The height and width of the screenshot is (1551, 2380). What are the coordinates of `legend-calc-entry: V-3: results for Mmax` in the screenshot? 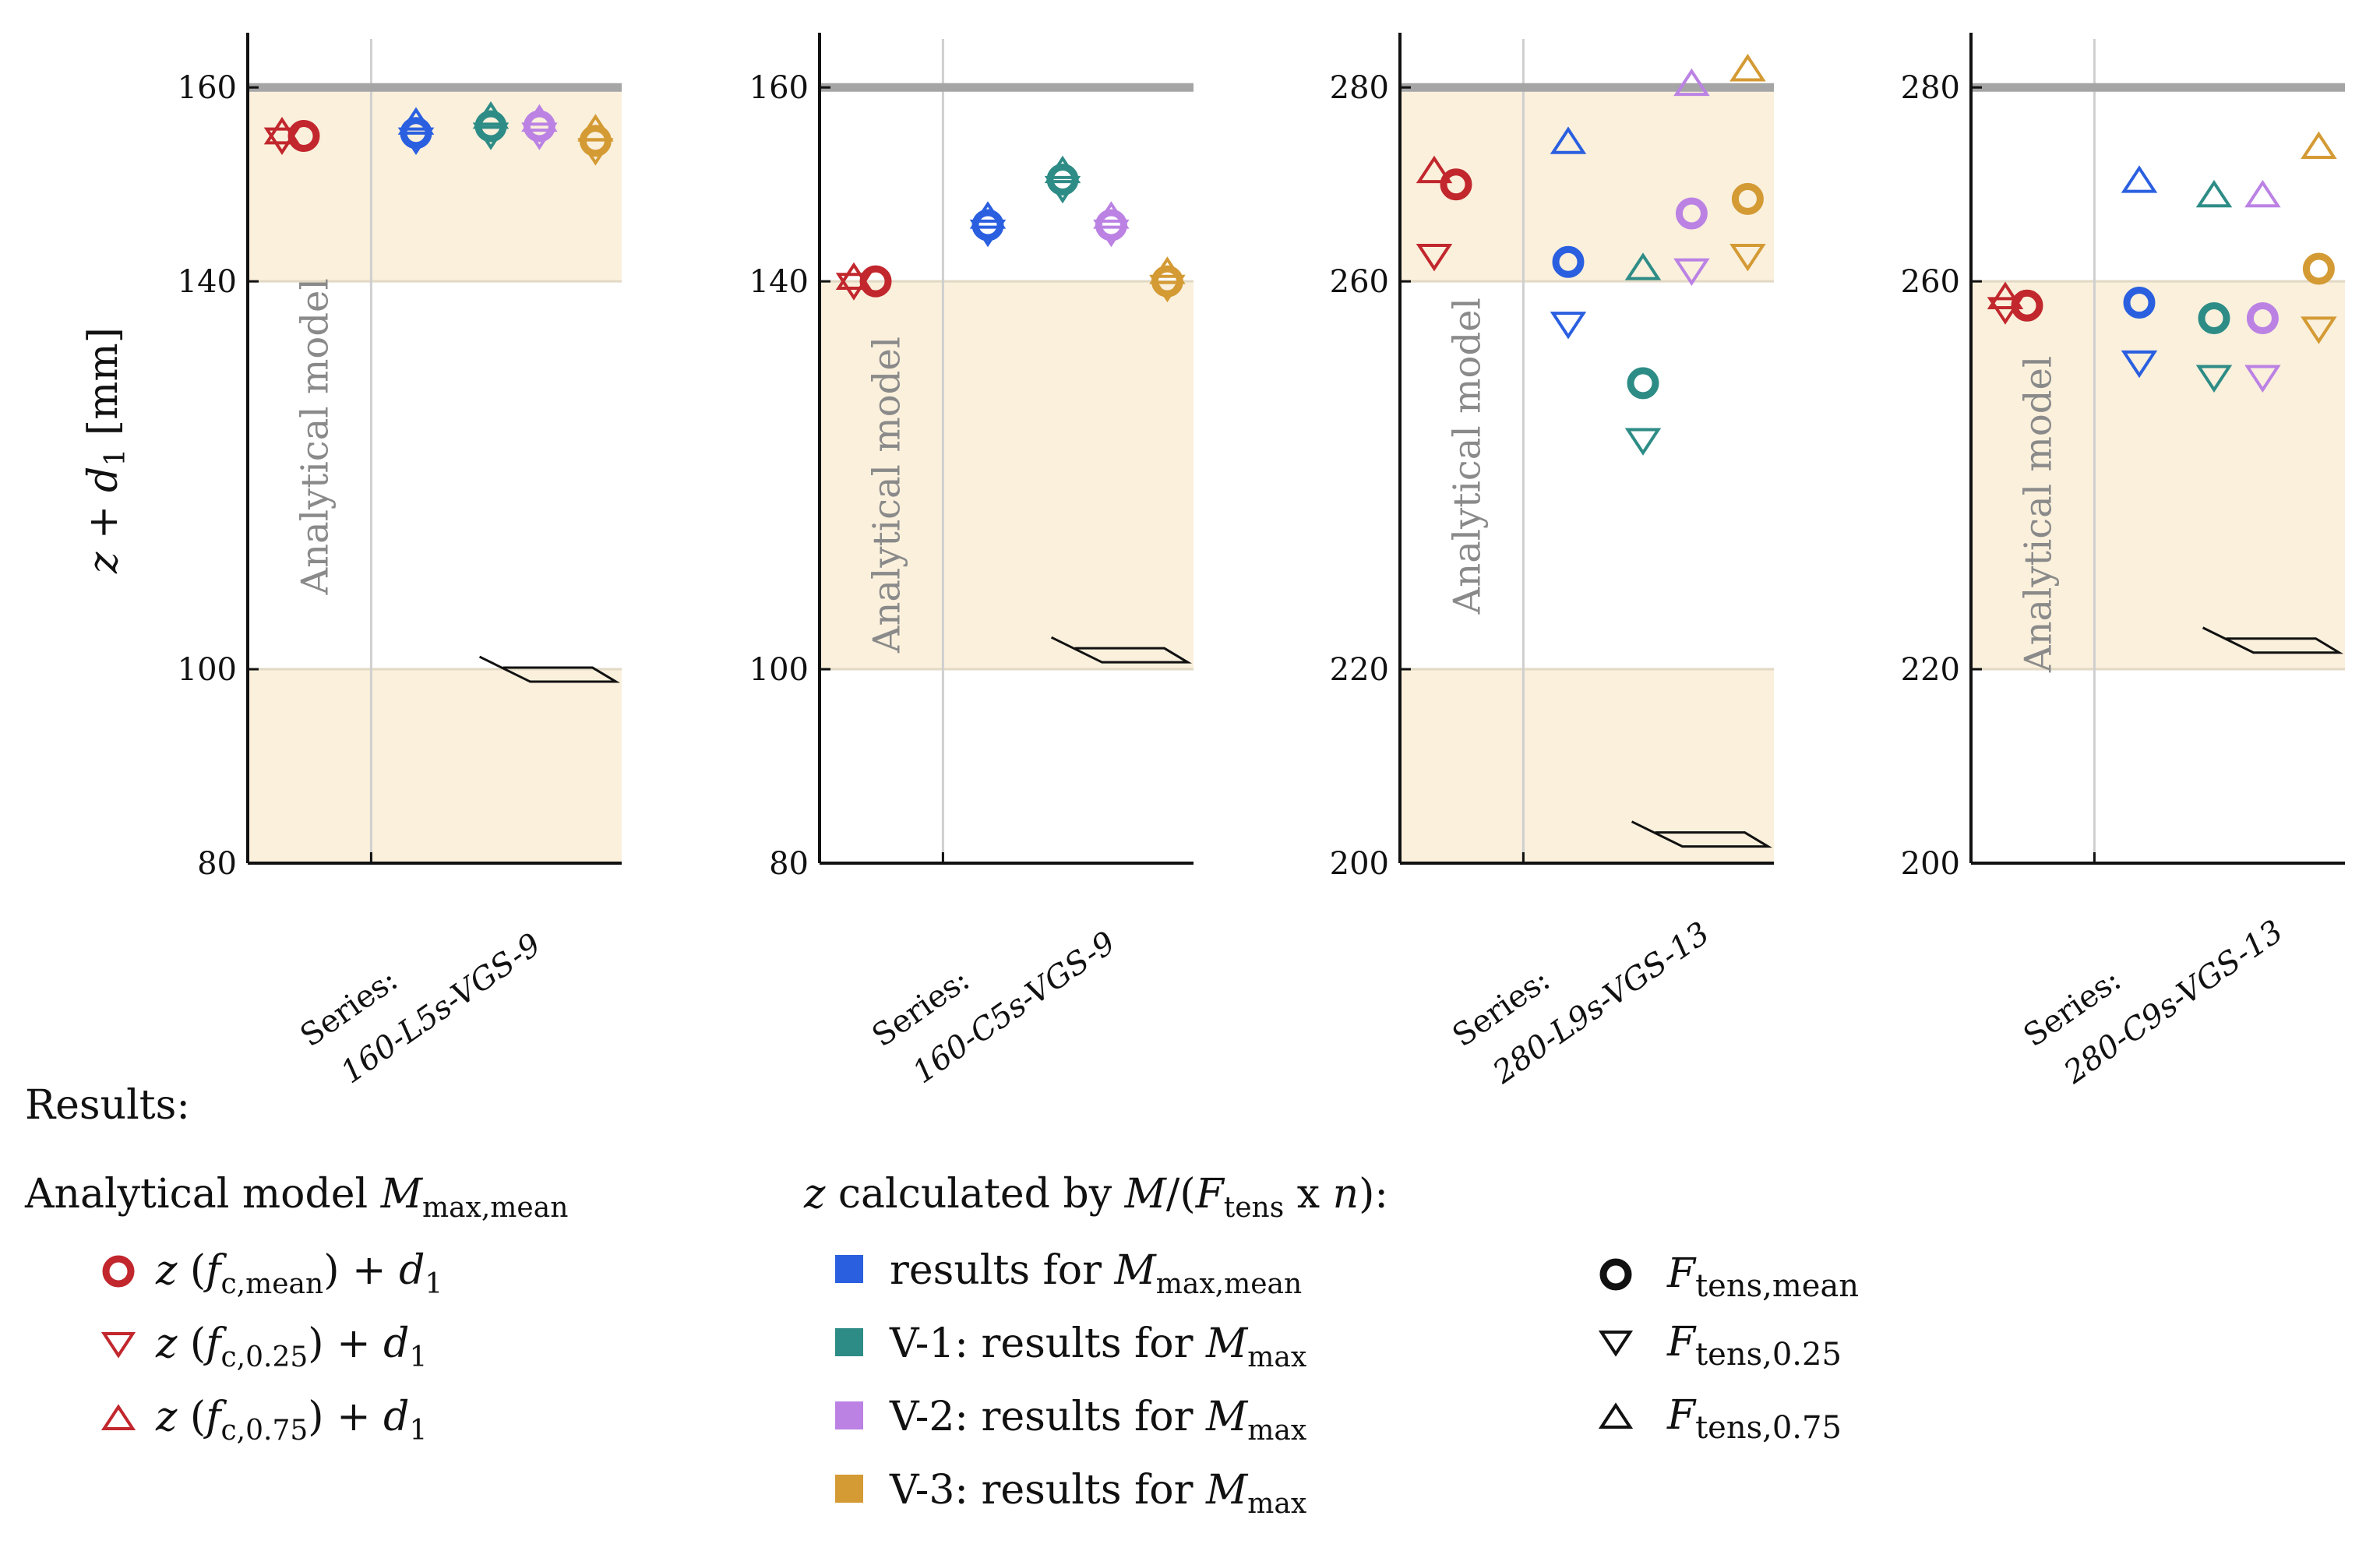 It's located at (1097, 1493).